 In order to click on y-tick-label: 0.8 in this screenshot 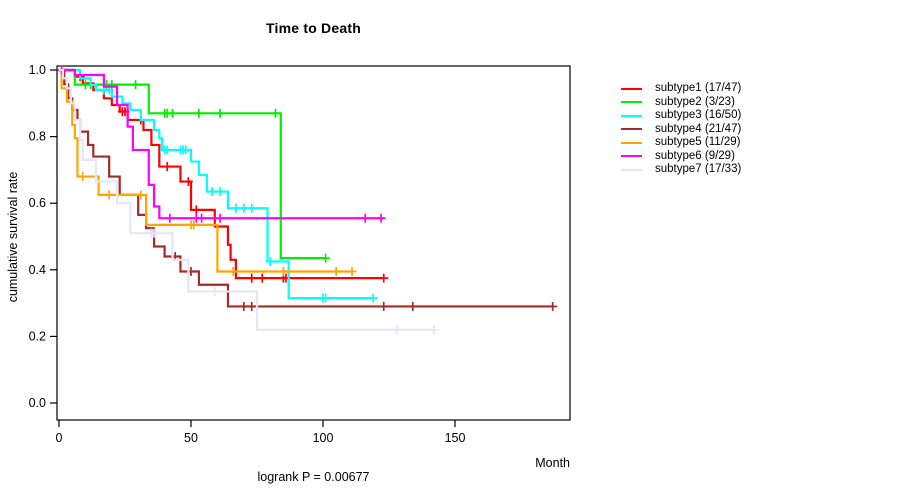, I will do `click(37, 137)`.